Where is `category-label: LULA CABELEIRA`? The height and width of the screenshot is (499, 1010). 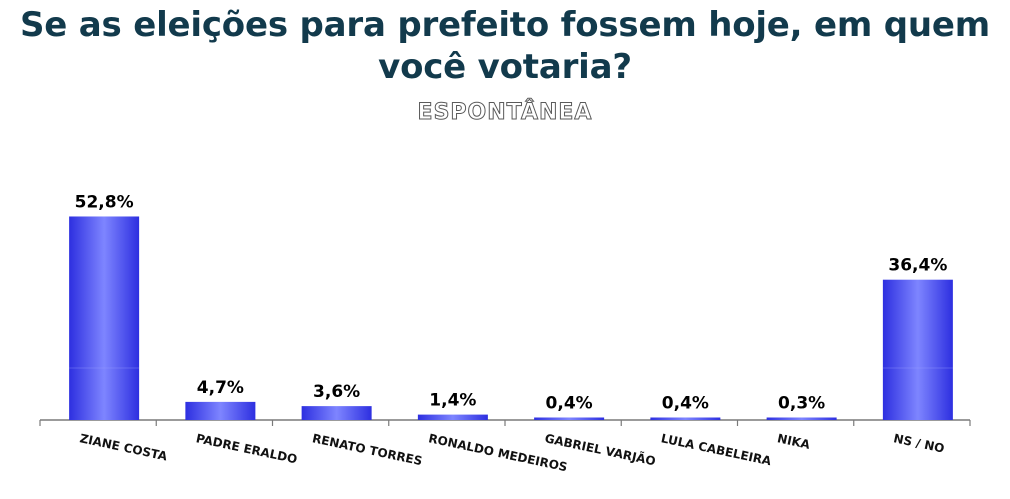 category-label: LULA CABELEIRA is located at coordinates (717, 449).